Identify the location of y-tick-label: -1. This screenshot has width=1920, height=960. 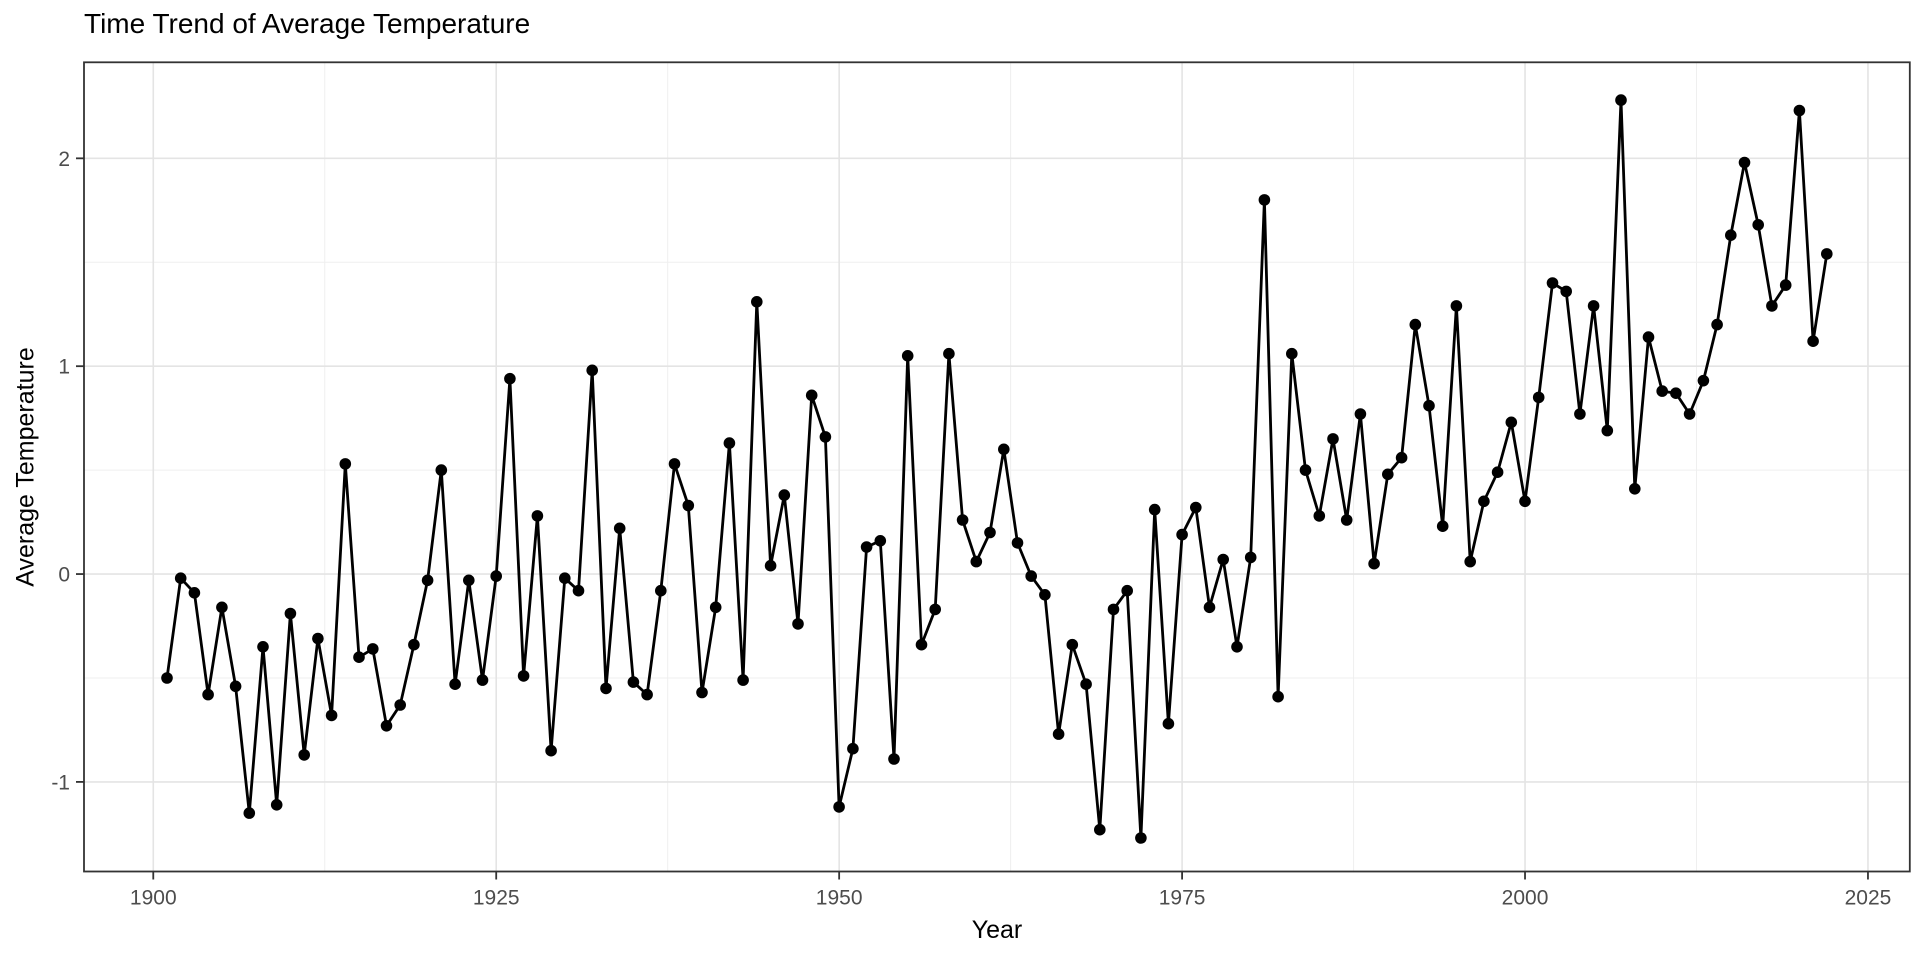
(60, 782).